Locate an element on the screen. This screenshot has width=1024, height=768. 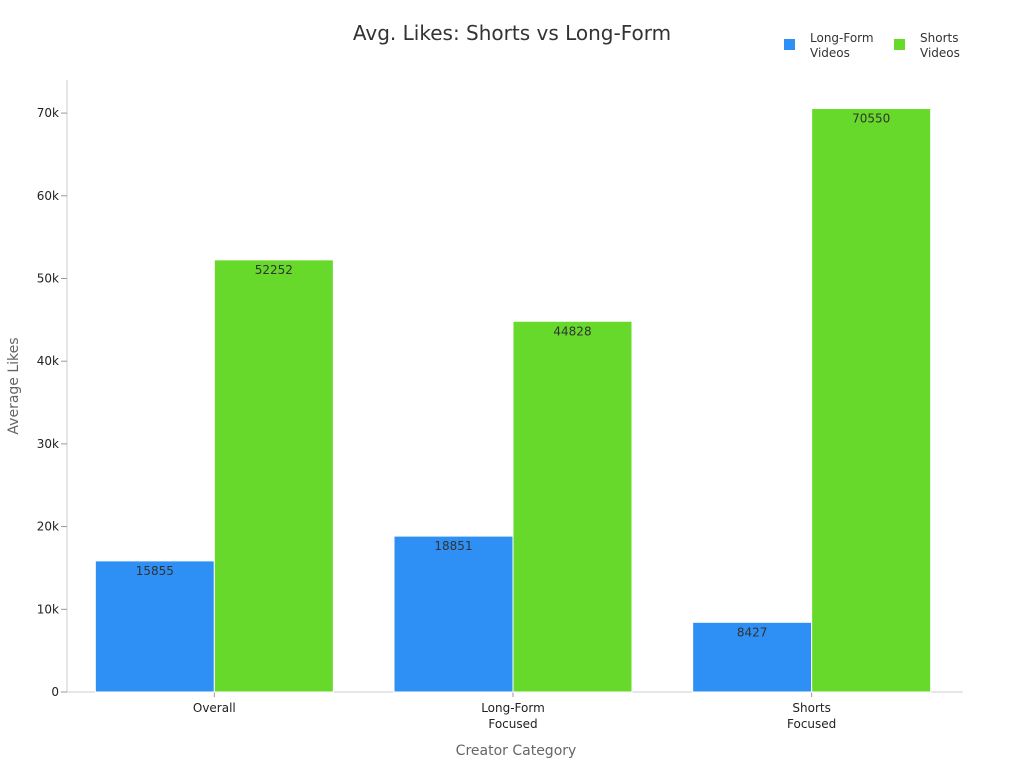
x-axis-title: Creator Category is located at coordinates (516, 751).